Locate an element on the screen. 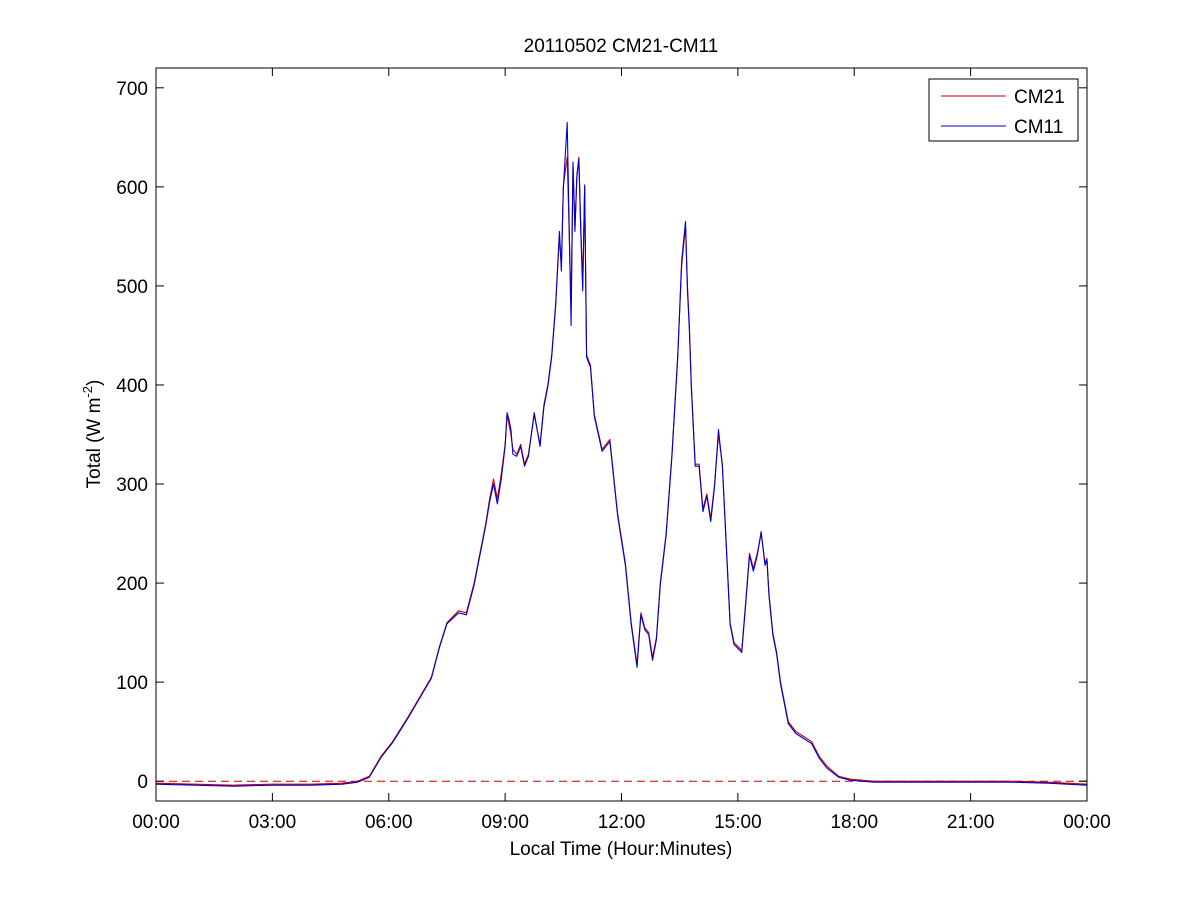 This screenshot has width=1201, height=901. legend: CM21 CM11 is located at coordinates (1003, 110).